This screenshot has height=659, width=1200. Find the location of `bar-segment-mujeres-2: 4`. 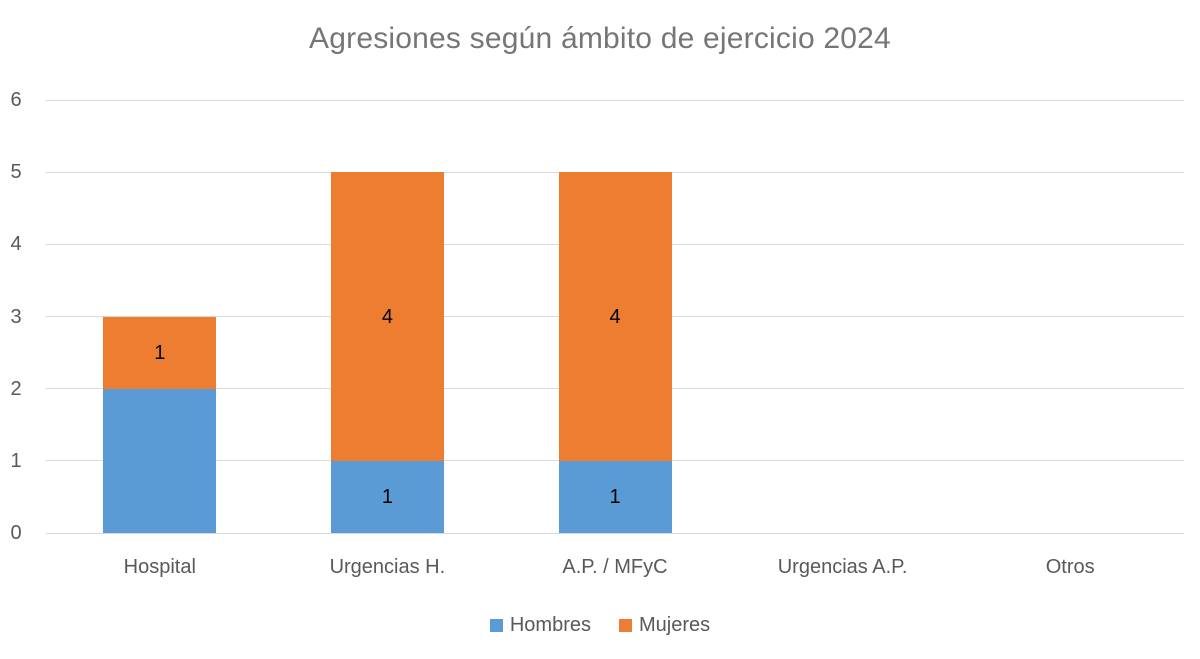

bar-segment-mujeres-2: 4 is located at coordinates (387, 316).